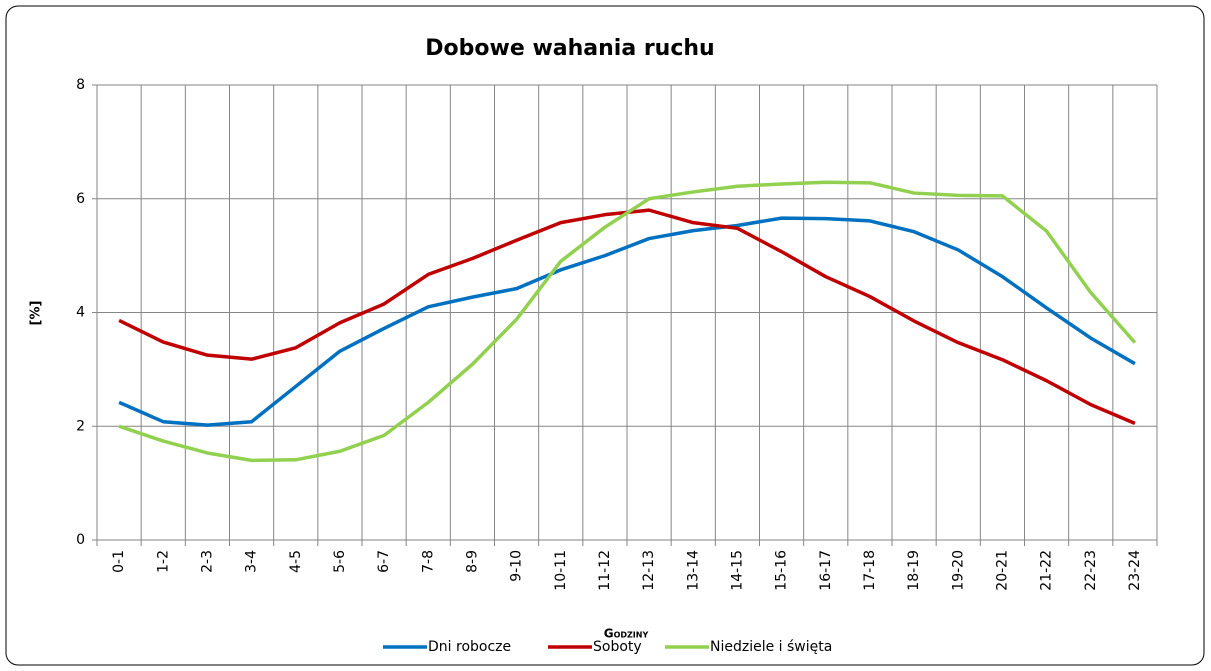 This screenshot has height=671, width=1211. I want to click on x-tick-label: 10-11, so click(561, 570).